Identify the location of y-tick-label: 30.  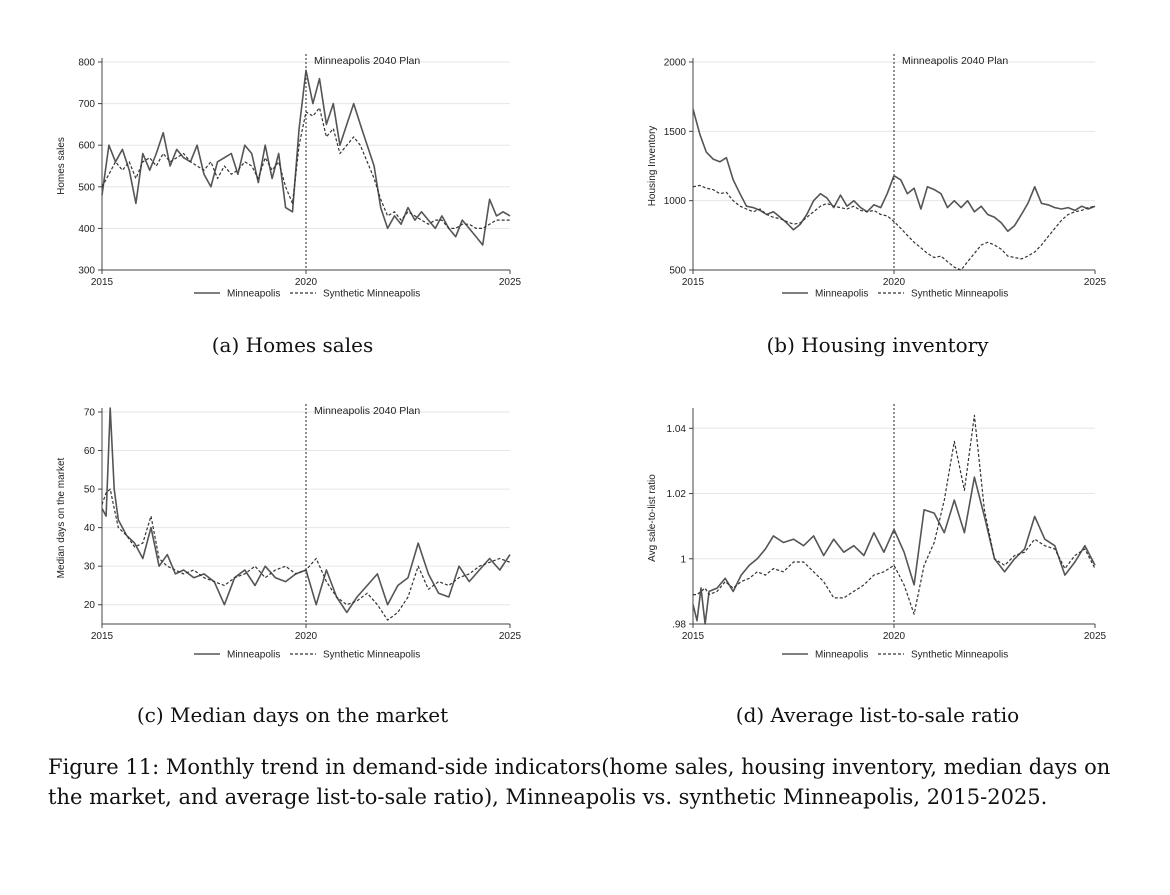
(90, 567).